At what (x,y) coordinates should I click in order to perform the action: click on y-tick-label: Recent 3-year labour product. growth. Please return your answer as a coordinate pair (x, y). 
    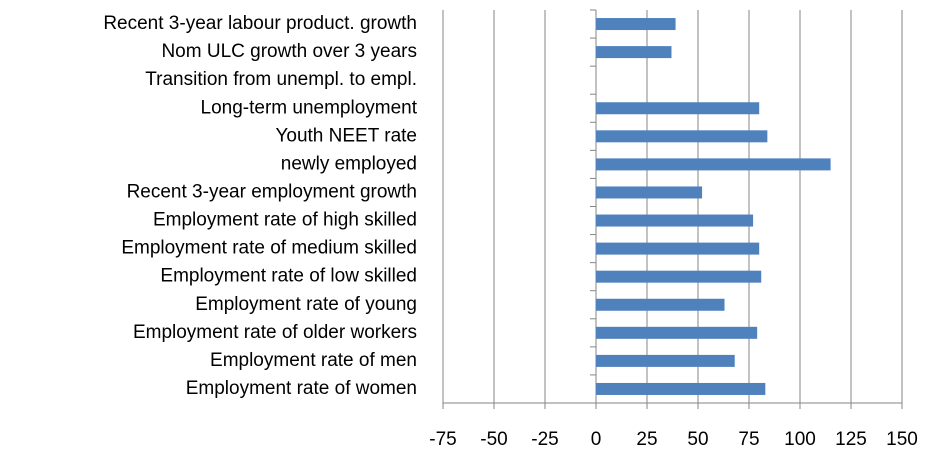
    Looking at the image, I should click on (260, 23).